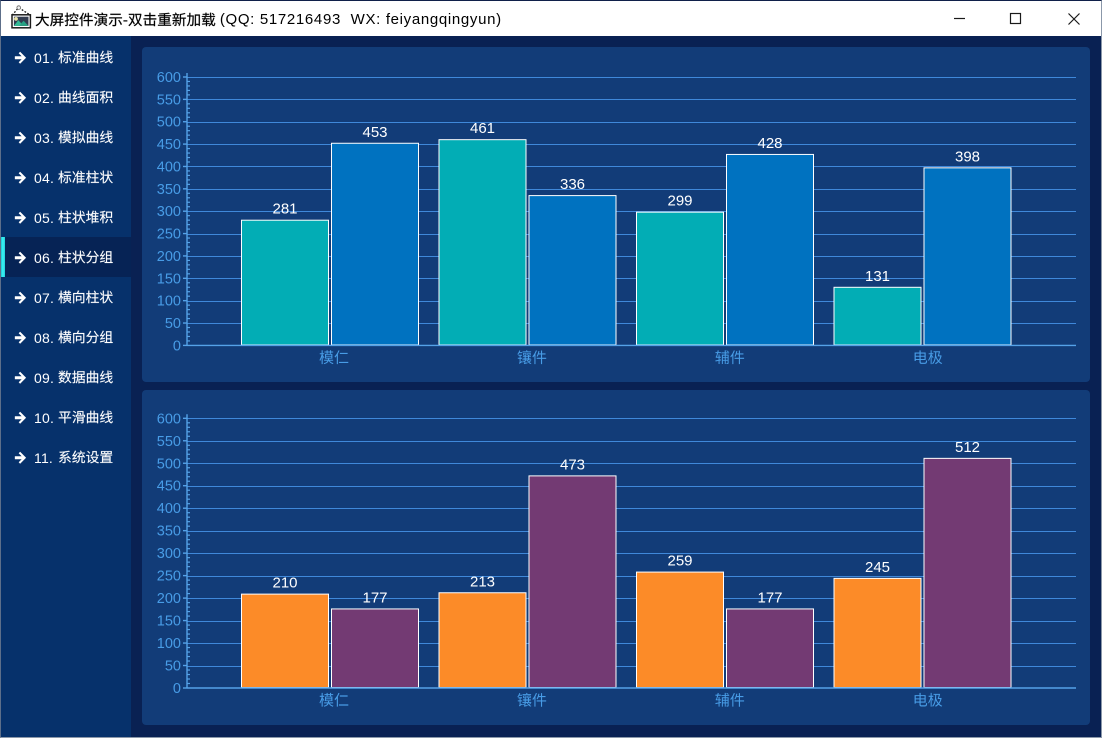 This screenshot has width=1102, height=738. I want to click on svg-text: 299, so click(679, 201).